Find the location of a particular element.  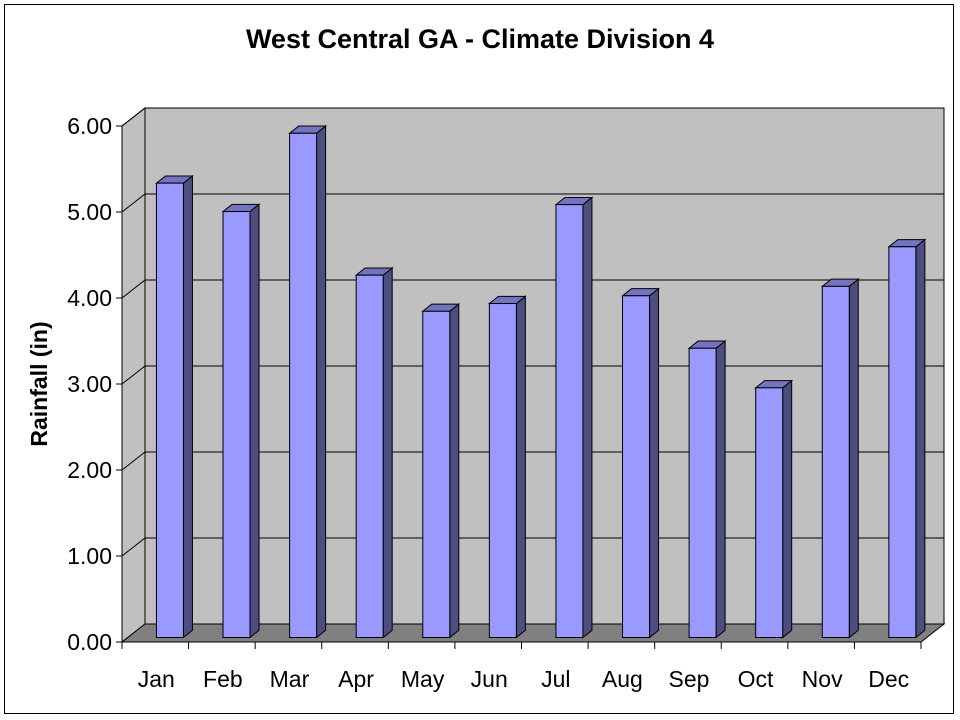

y-tick-label: 5.00 is located at coordinates (89, 212).